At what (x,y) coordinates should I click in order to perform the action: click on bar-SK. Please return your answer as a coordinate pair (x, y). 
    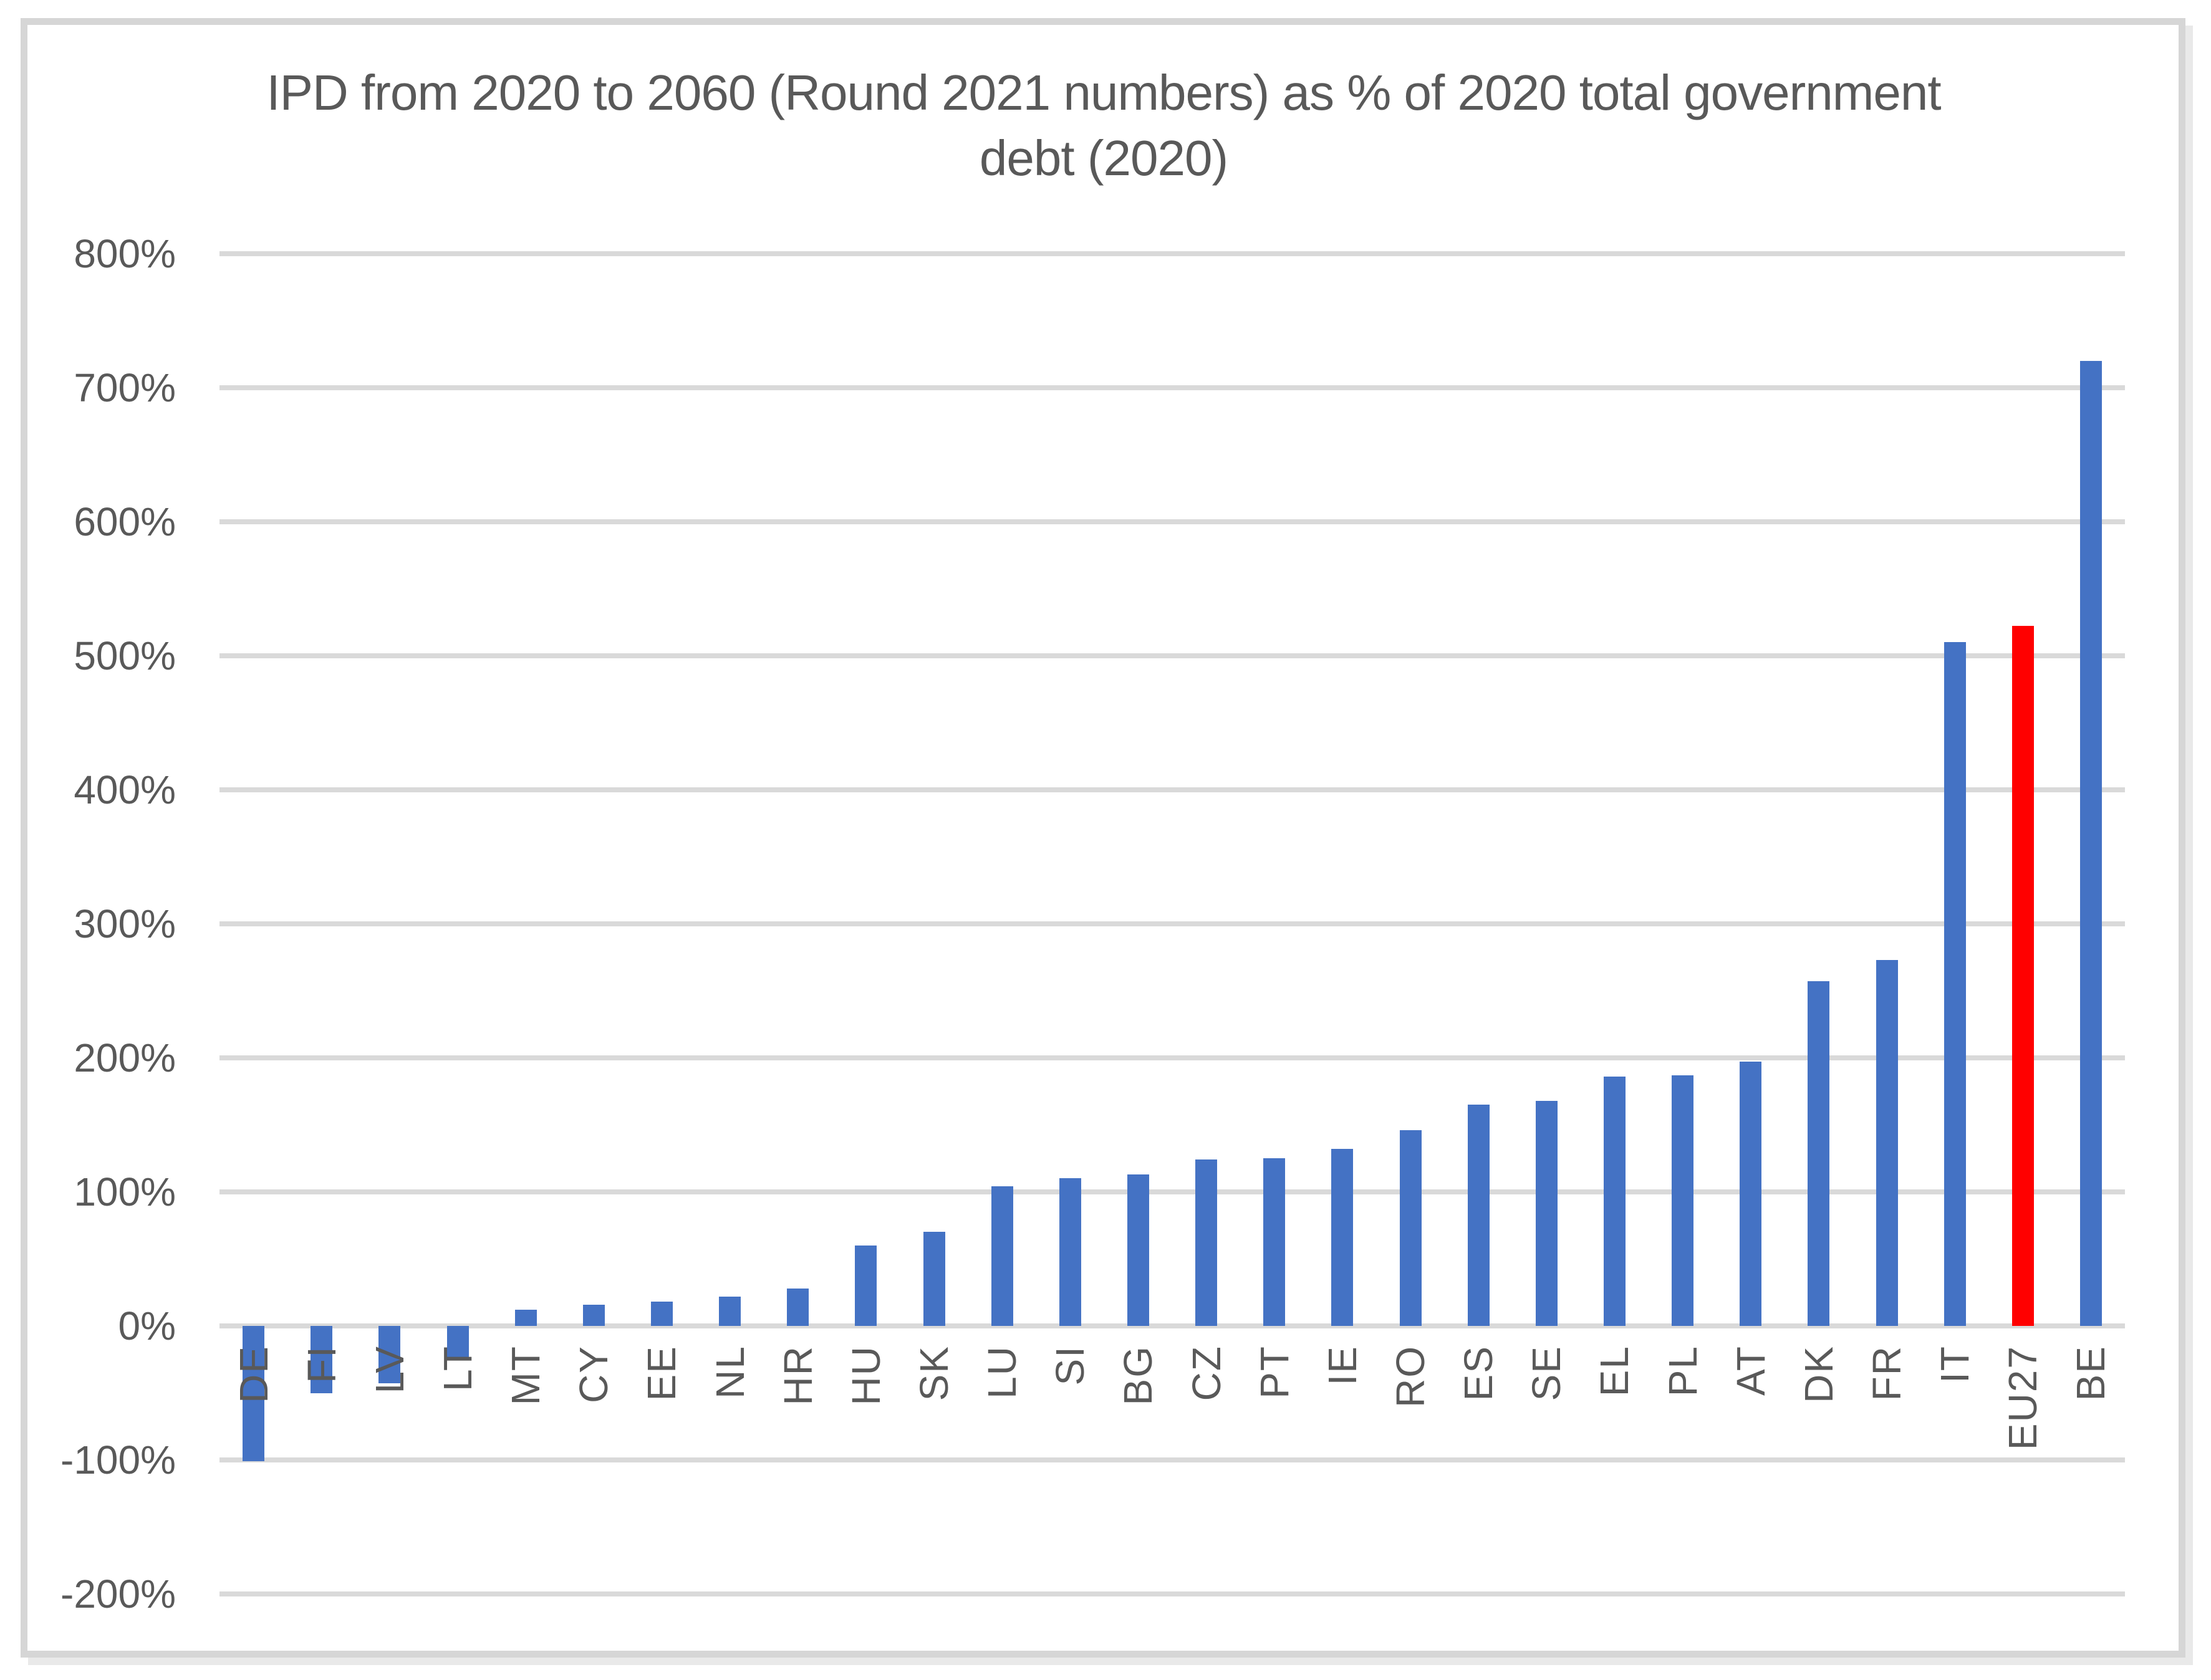
    Looking at the image, I should click on (934, 1279).